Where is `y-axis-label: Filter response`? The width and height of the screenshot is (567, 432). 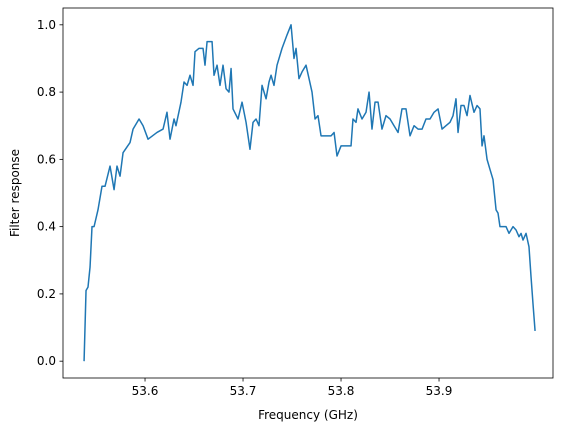
y-axis-label: Filter response is located at coordinates (15, 193).